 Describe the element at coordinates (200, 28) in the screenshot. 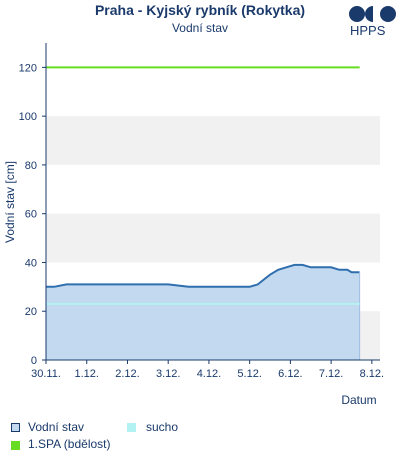

I see `chart-subtitle: Vodní stav` at that location.